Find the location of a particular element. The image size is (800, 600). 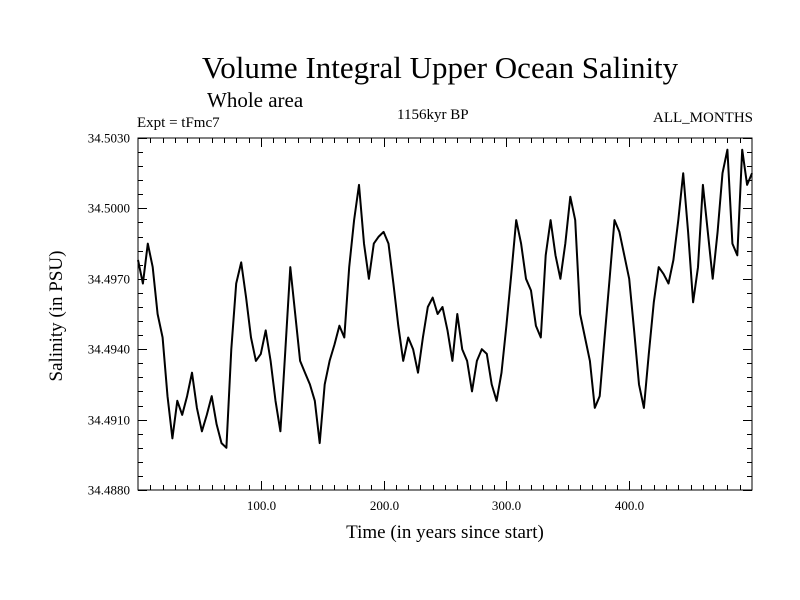

x-tick-label: 100.0 is located at coordinates (261, 505).